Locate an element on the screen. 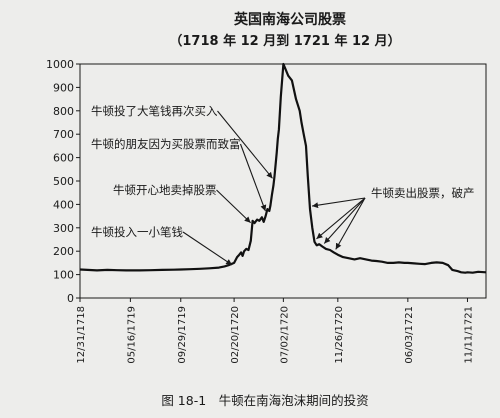 The width and height of the screenshot is (500, 418). y-tick-label: 1000 is located at coordinates (60, 64).